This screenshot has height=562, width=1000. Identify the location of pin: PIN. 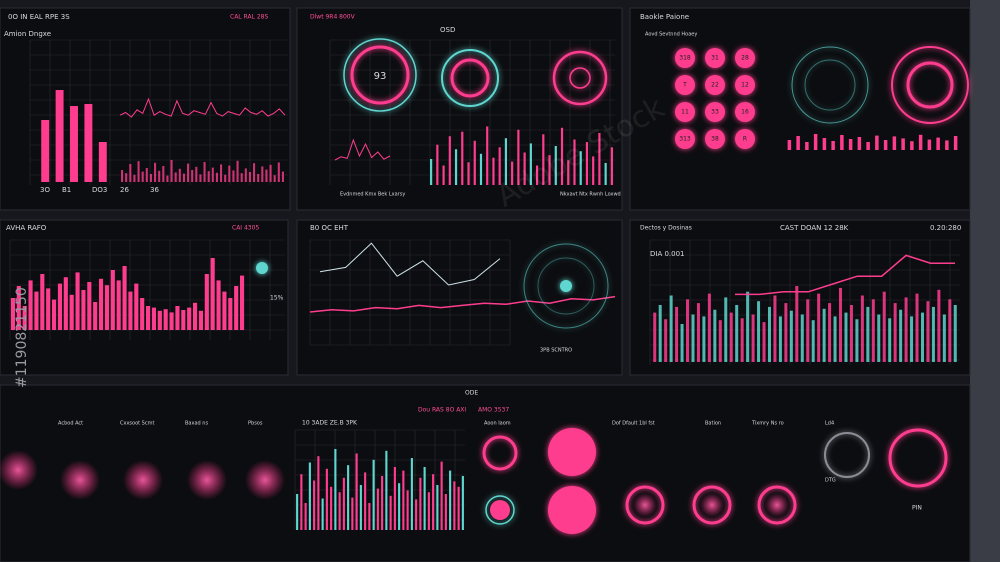
(917, 508).